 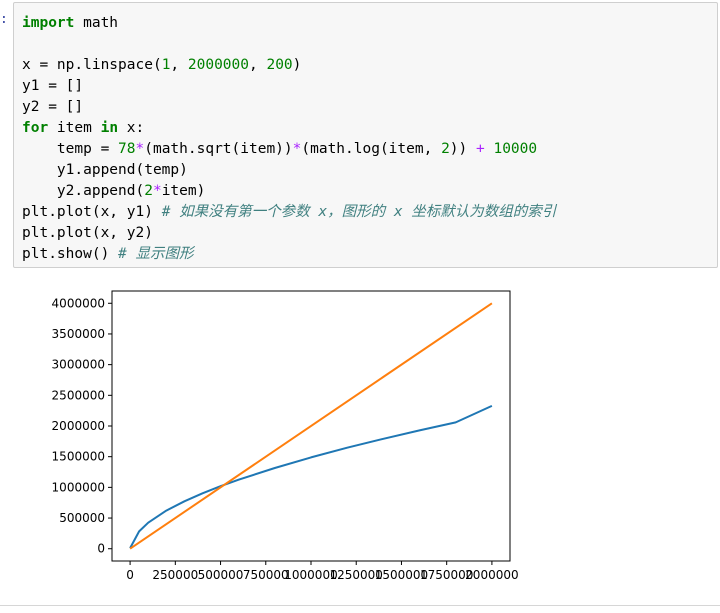 I want to click on code-line: x = np.linspace(1, 2000000, 200), so click(x=289, y=65).